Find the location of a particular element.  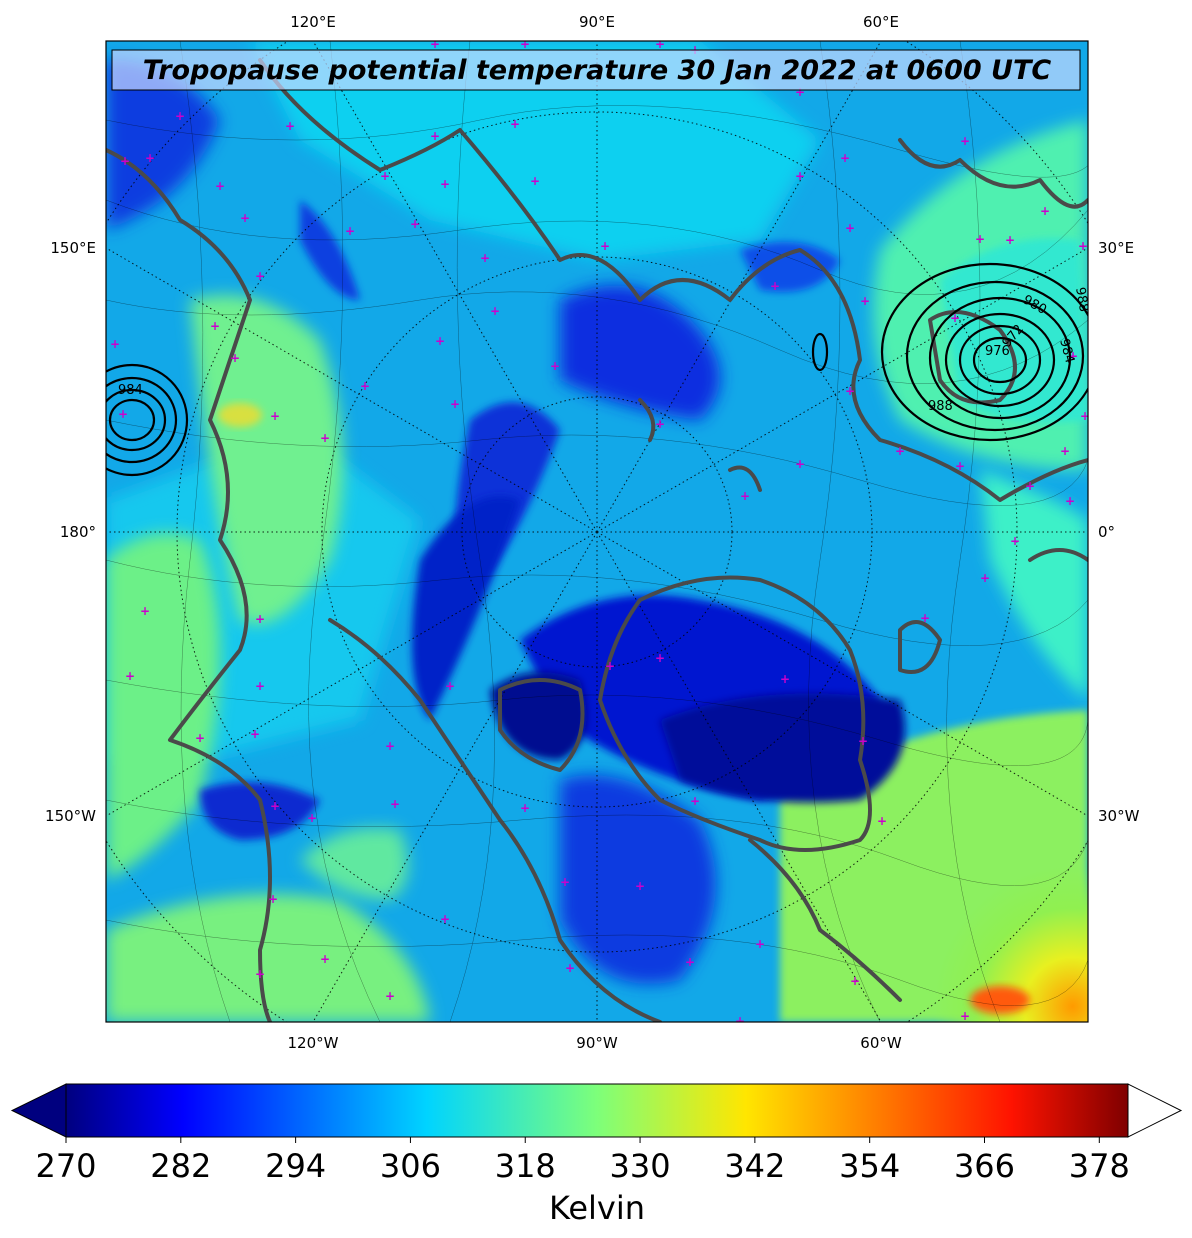

lon-label-top: 90°E is located at coordinates (597, 22).